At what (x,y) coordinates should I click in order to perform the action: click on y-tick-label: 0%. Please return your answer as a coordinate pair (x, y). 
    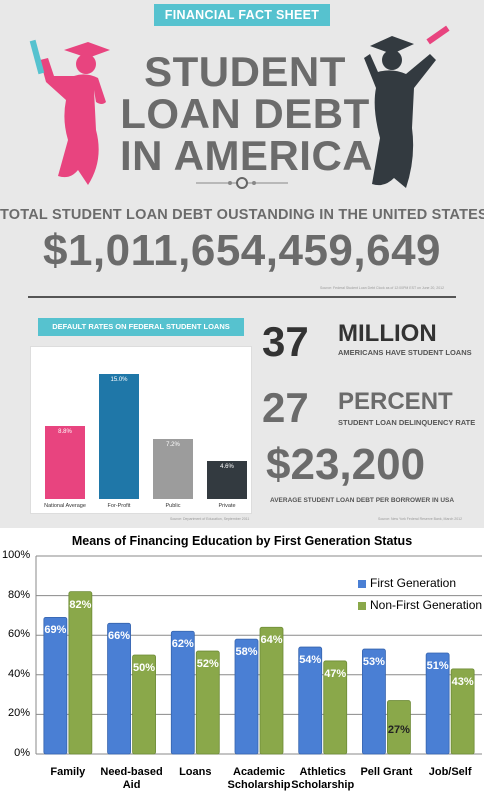
    Looking at the image, I should click on (22, 753).